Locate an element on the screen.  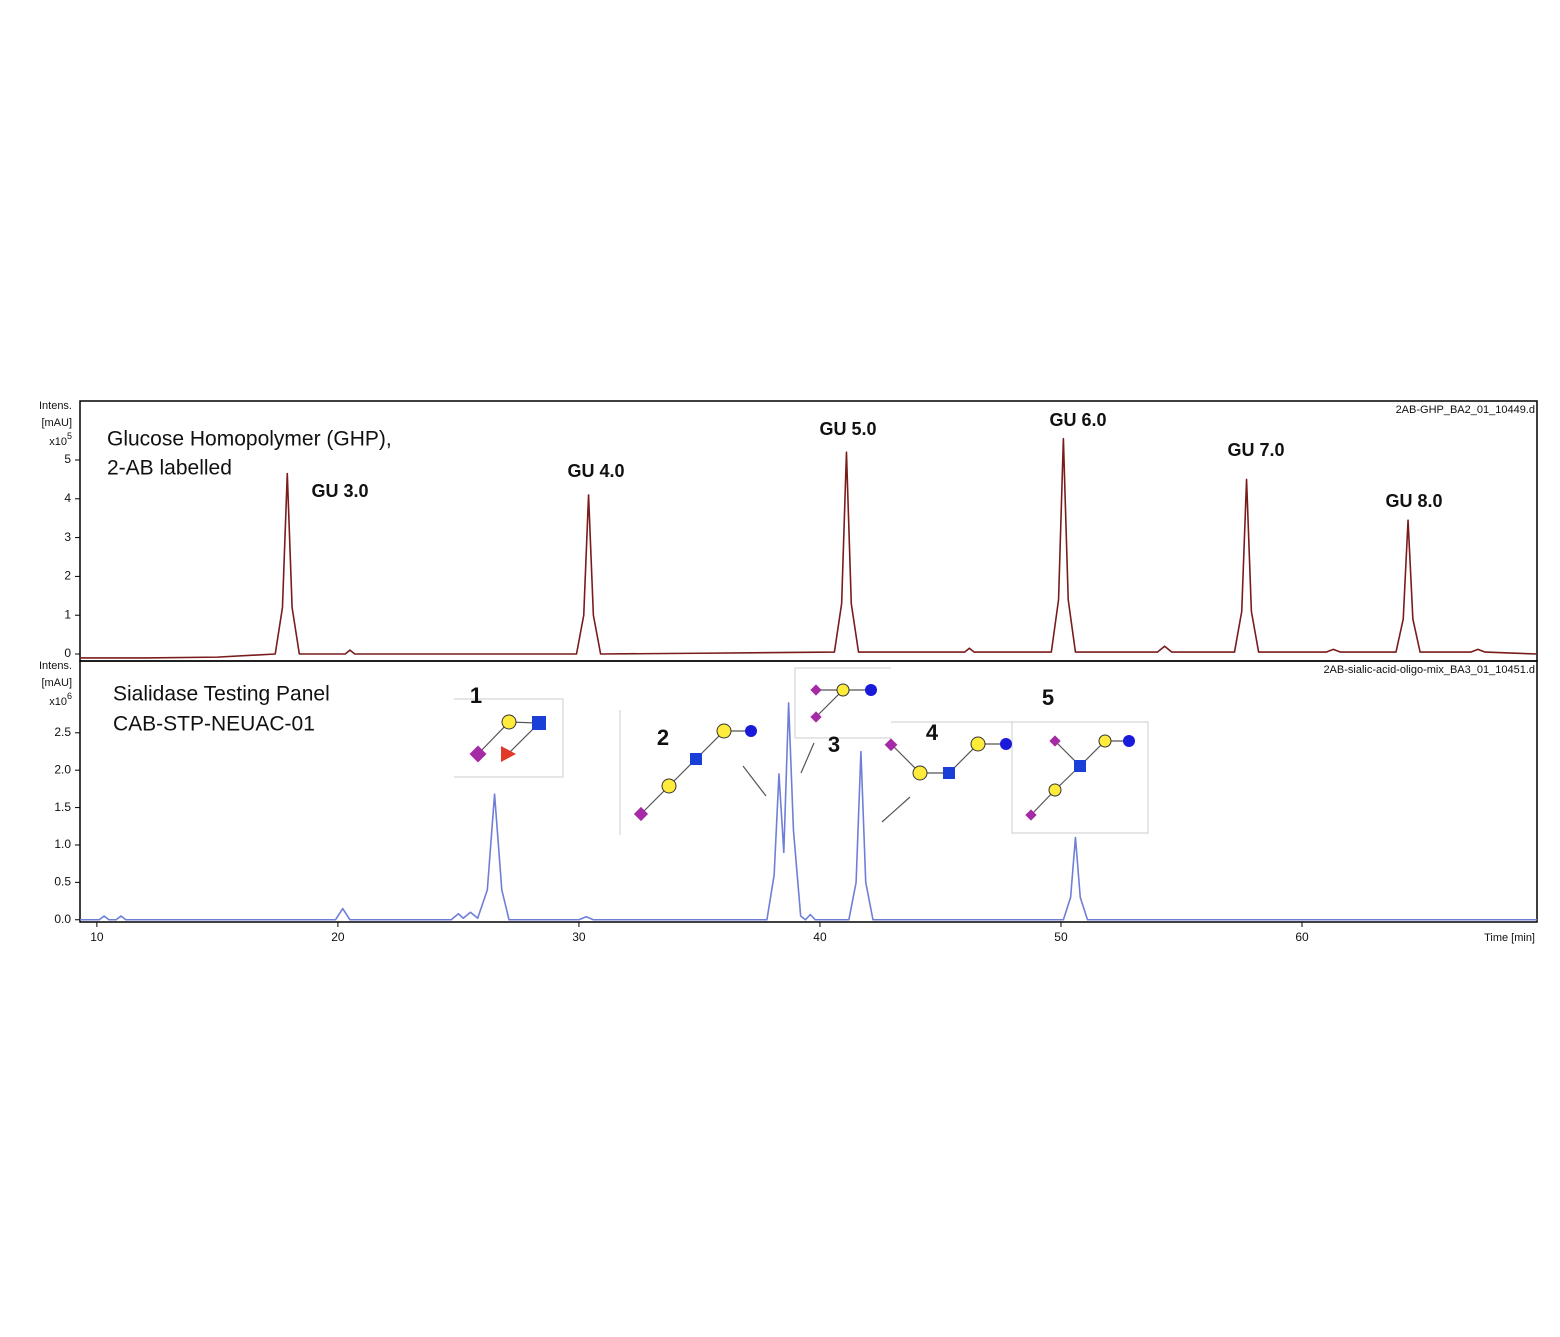
x-tick-label: 50 is located at coordinates (1061, 937).